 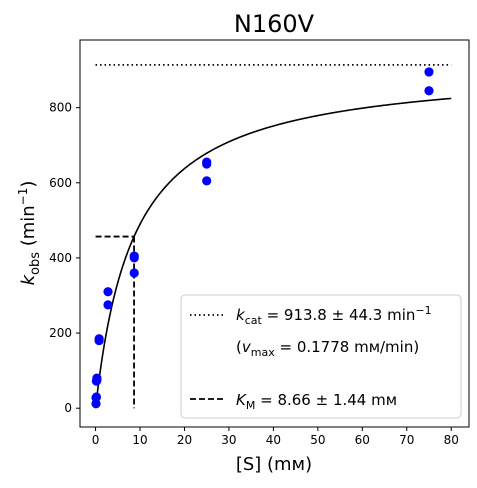 I want to click on x-tick-label: 40, so click(x=273, y=440).